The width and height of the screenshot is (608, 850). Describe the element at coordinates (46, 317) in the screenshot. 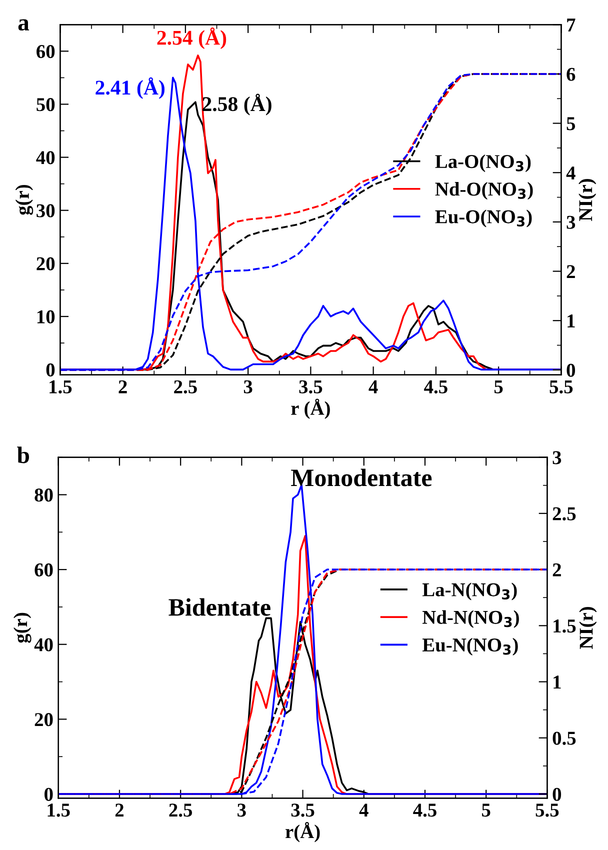

I see `y-tick-label: 10` at that location.